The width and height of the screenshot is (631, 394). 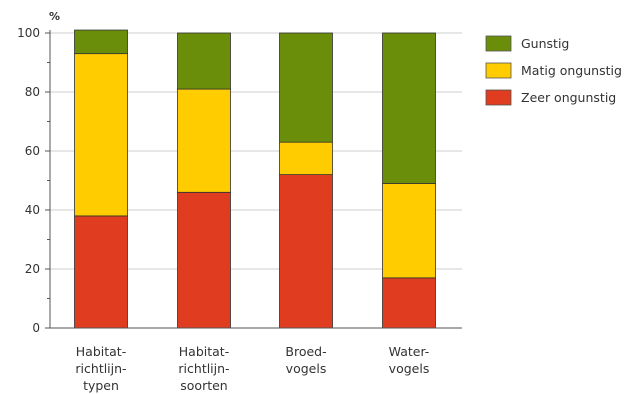 What do you see at coordinates (32, 151) in the screenshot?
I see `y-tick-label: 60` at bounding box center [32, 151].